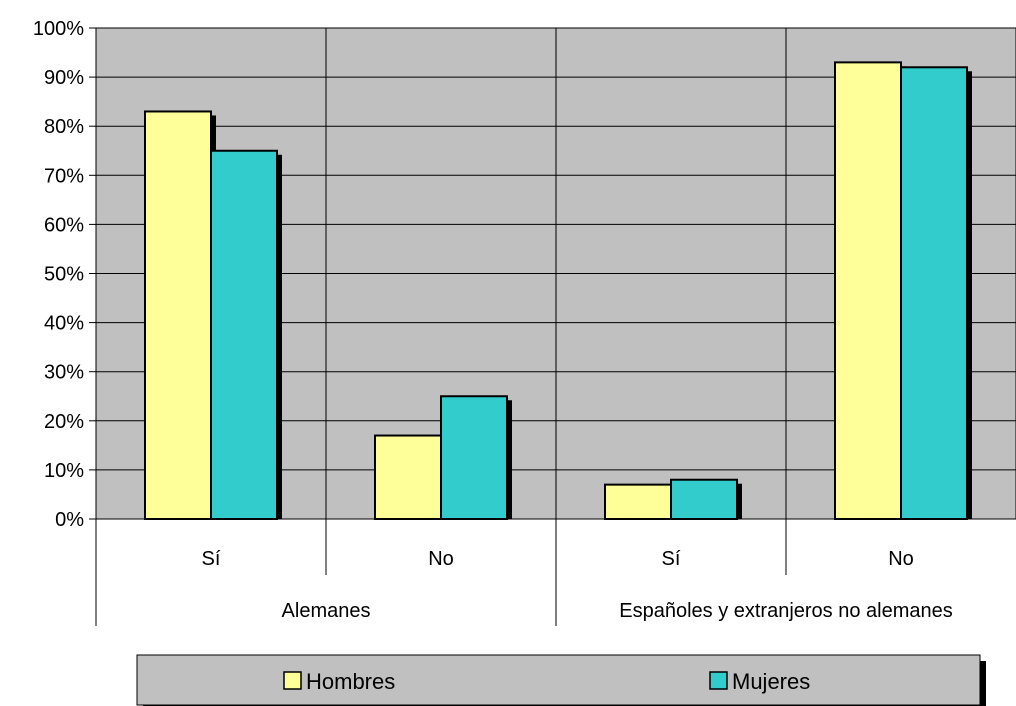 This screenshot has height=706, width=1016. I want to click on y-tick-label: 100%, so click(58, 29).